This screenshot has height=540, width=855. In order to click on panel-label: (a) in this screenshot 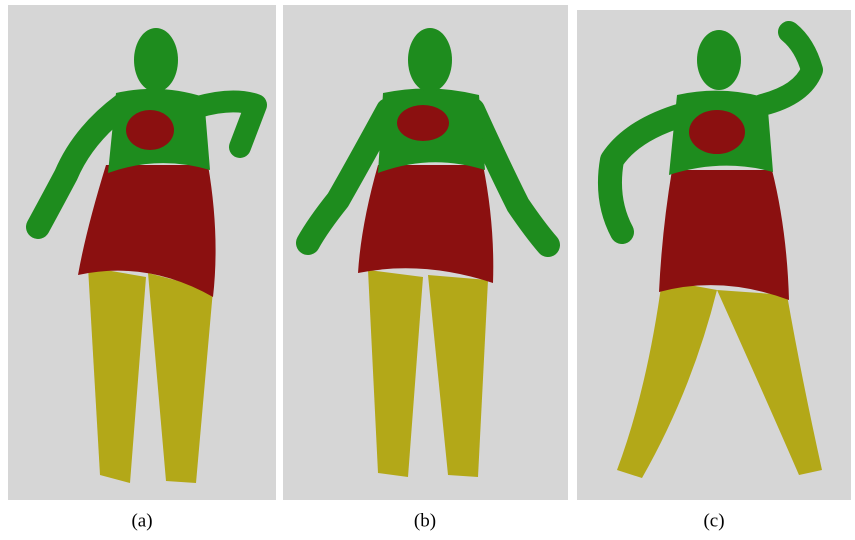, I will do `click(141, 520)`.